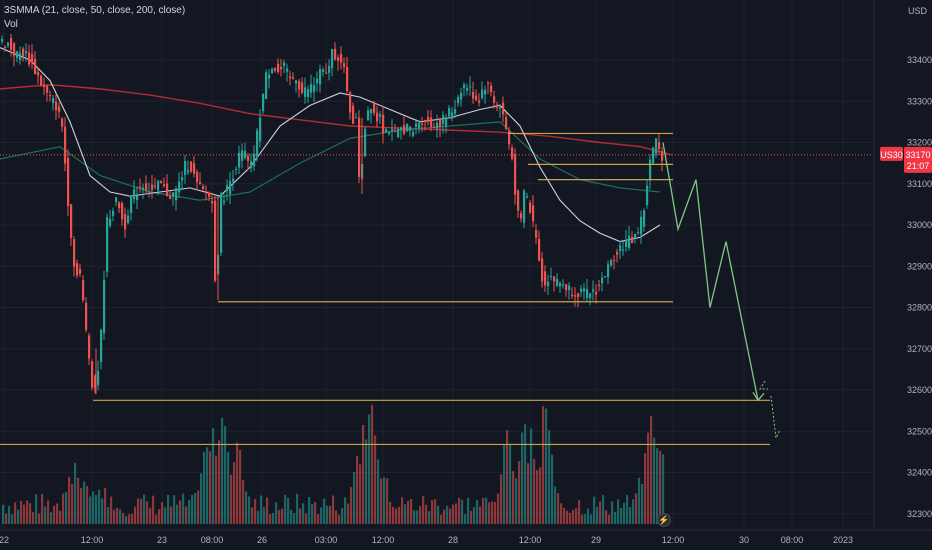 The width and height of the screenshot is (932, 550). Describe the element at coordinates (596, 540) in the screenshot. I see `x-tick-label: 29` at that location.